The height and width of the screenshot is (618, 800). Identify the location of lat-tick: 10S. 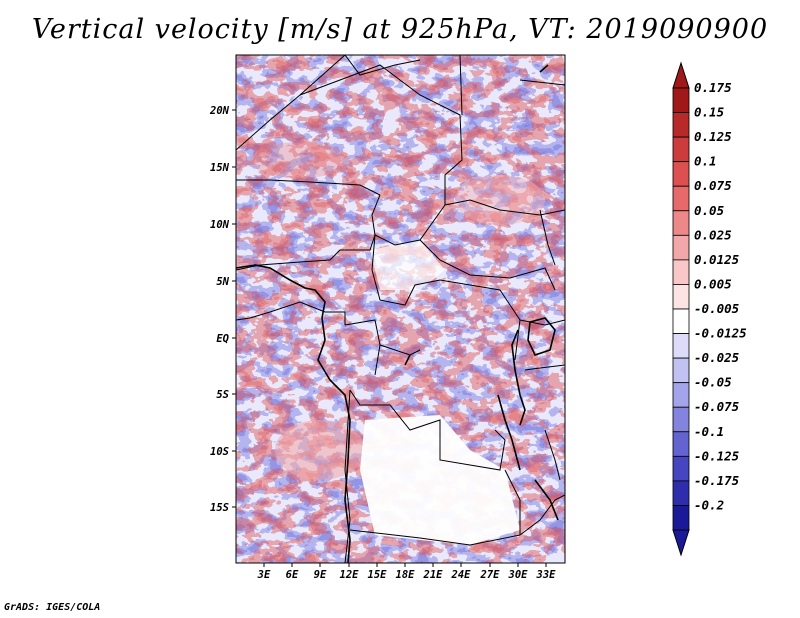
(223, 452).